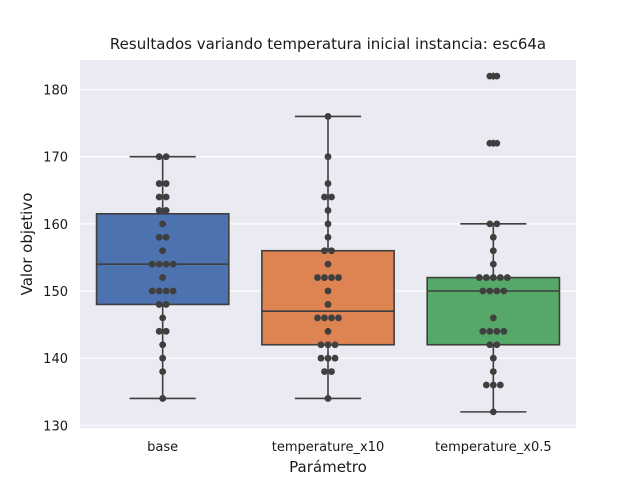 The height and width of the screenshot is (480, 640). I want to click on y-tick-label: 130, so click(55, 426).